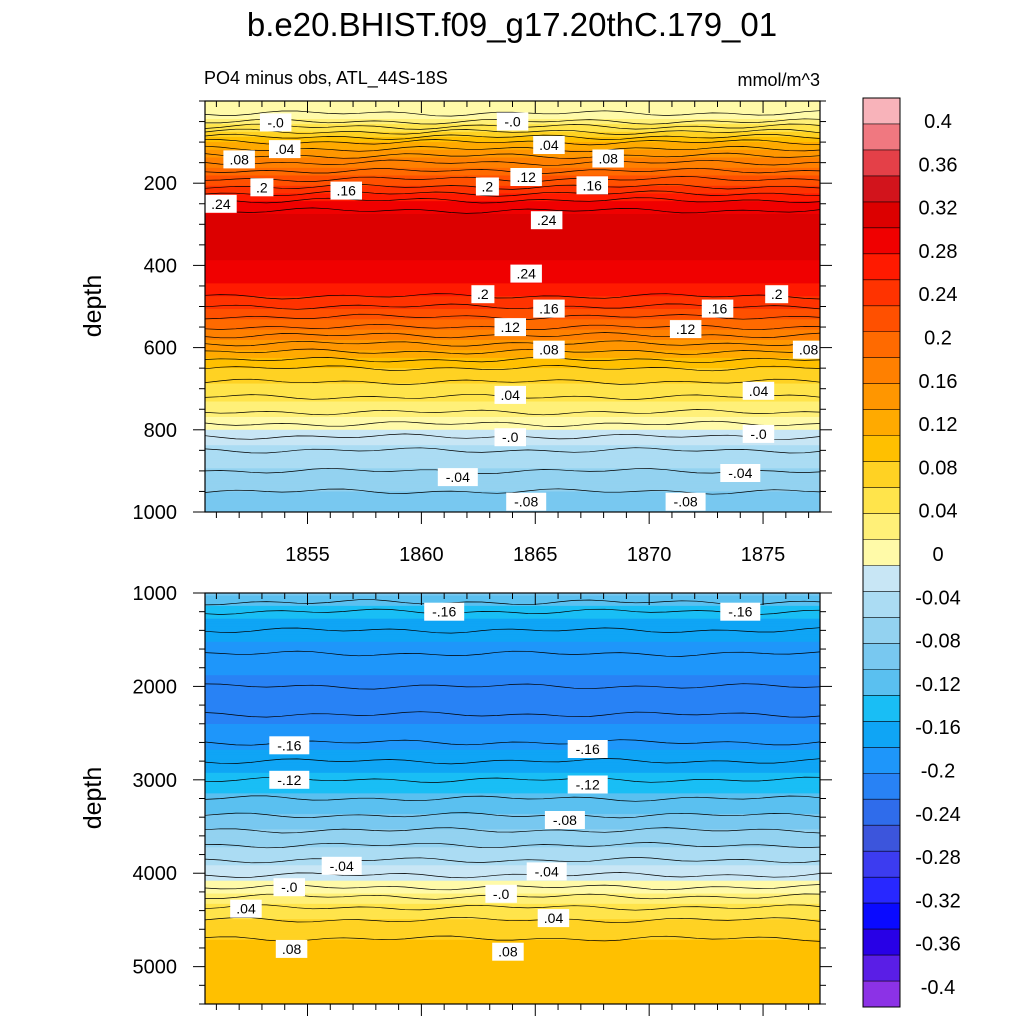 The image size is (1024, 1024). Describe the element at coordinates (483, 294) in the screenshot. I see `contour-label: .2` at that location.